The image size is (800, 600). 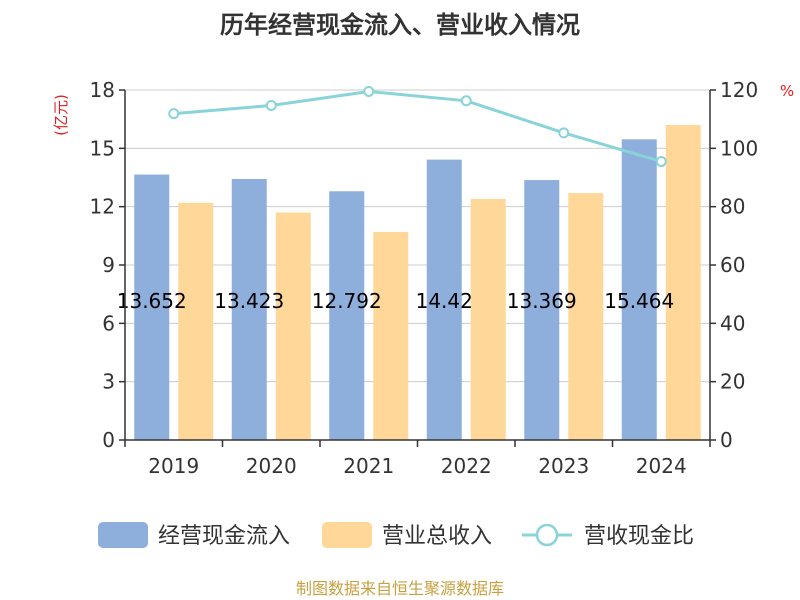 I want to click on bar-label-2021: 12.792, so click(x=347, y=301).